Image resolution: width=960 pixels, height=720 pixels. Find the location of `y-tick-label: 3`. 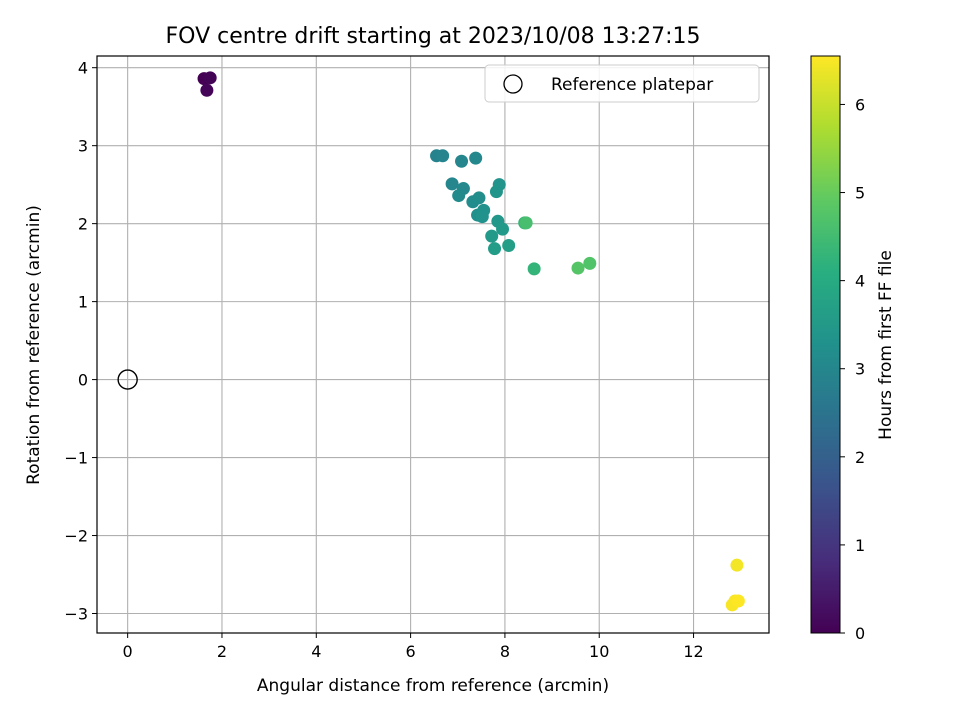

y-tick-label: 3 is located at coordinates (83, 146).